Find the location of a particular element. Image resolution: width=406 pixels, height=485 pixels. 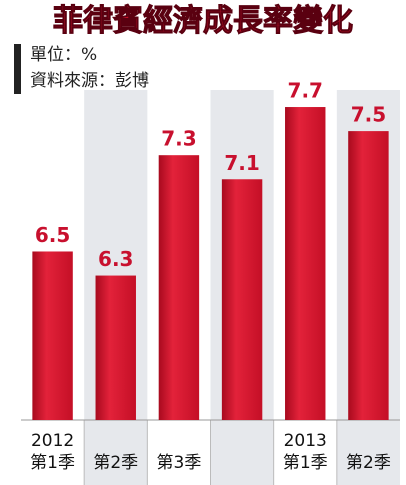

subtitle: 單位：% is located at coordinates (63, 55).